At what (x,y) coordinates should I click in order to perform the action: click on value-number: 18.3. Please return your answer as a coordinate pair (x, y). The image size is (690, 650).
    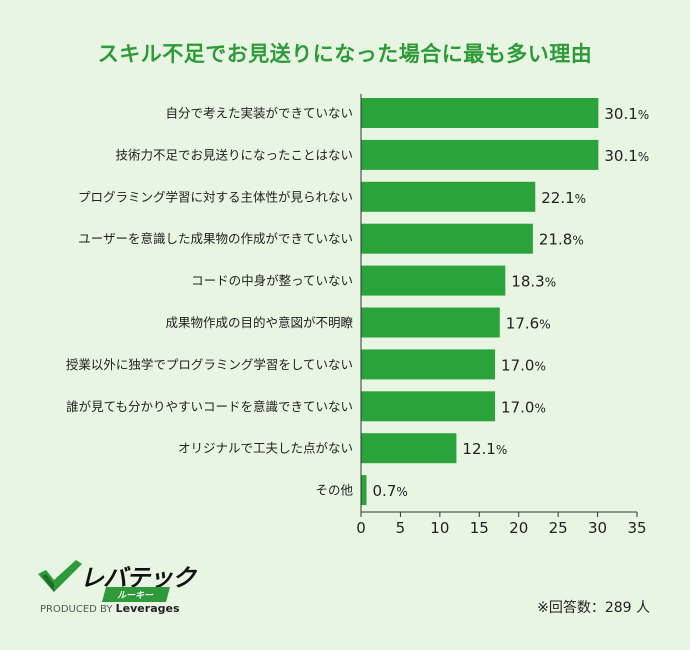
    Looking at the image, I should click on (527, 282).